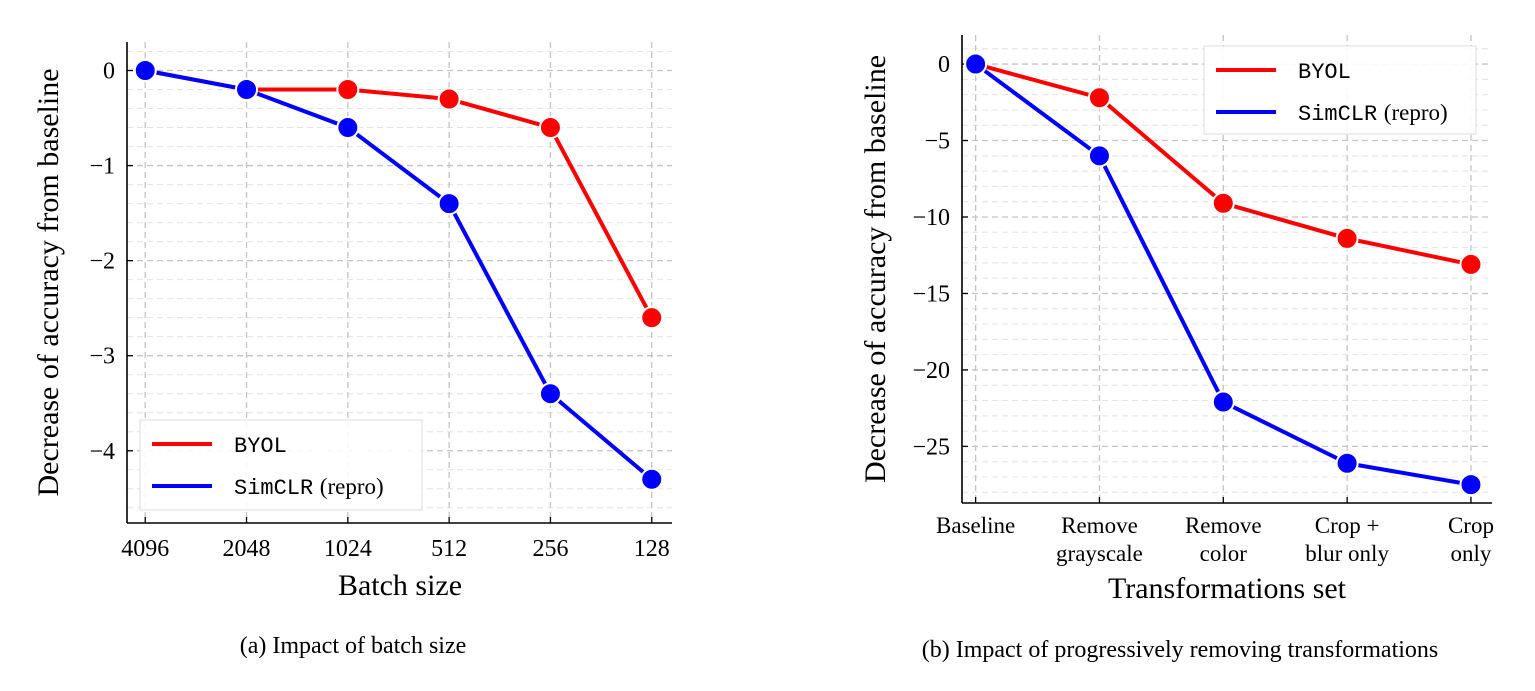  I want to click on y-tick-label: −15, so click(931, 294).